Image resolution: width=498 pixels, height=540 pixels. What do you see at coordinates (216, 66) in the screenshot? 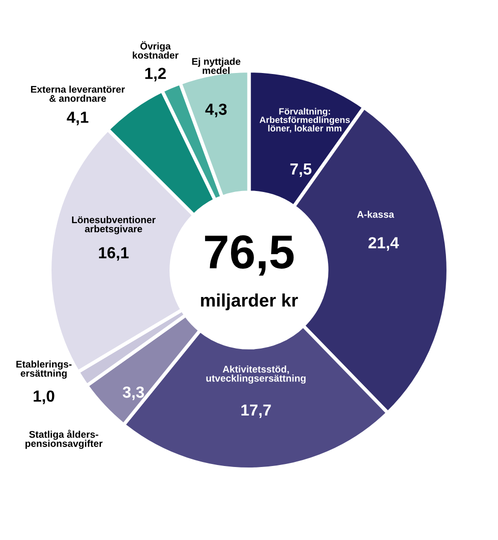
I see `slice-label: Ej nyttjade medel` at bounding box center [216, 66].